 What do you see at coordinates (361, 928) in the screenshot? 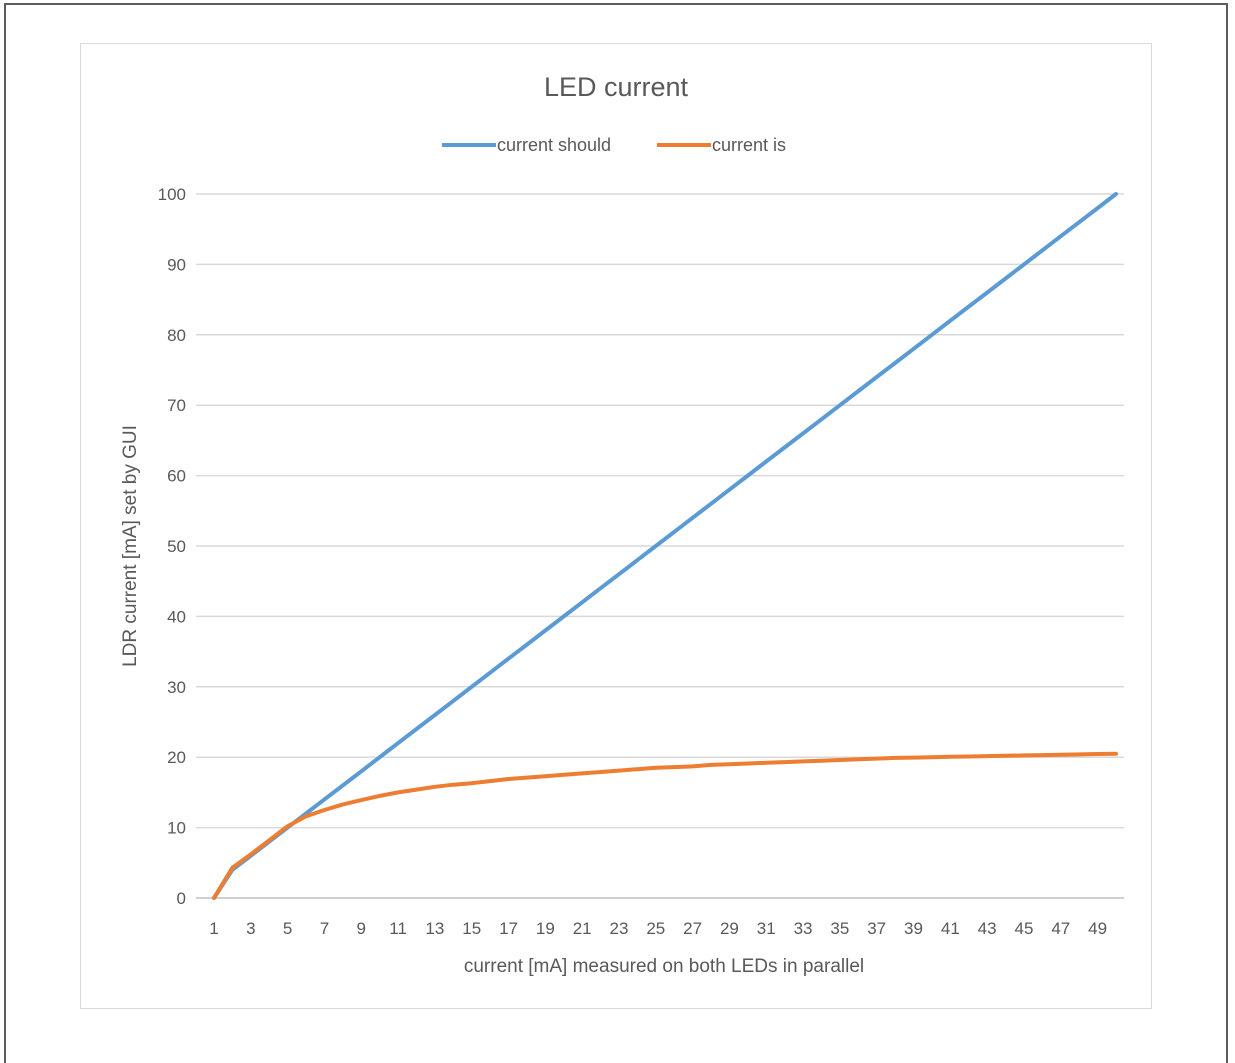
I see `x-tick-label: 9` at bounding box center [361, 928].